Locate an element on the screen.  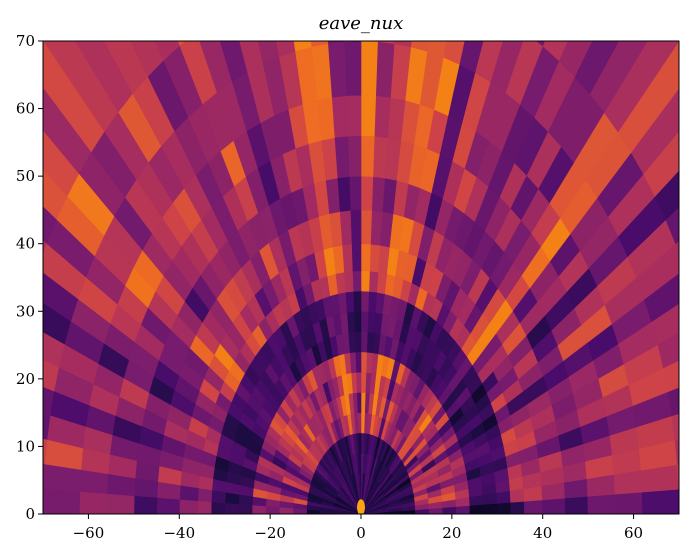
x-tick-label: 0 is located at coordinates (361, 533).